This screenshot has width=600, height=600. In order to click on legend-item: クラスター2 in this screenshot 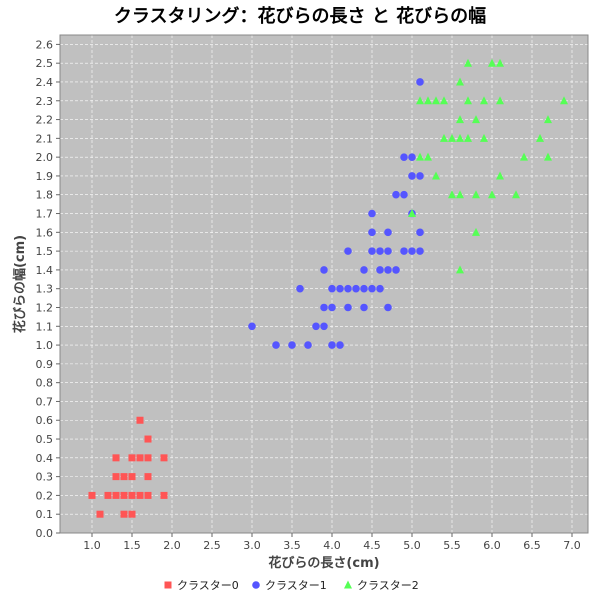, I will do `click(381, 585)`.